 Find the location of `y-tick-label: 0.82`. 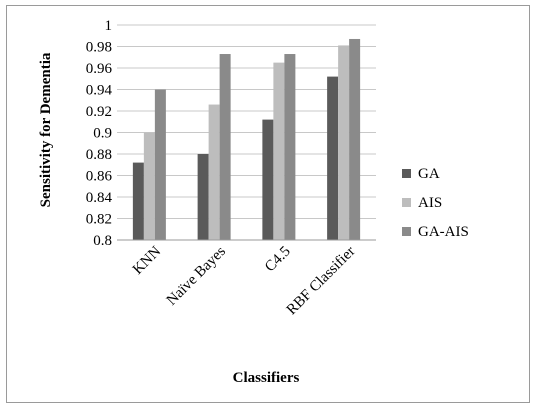

y-tick-label: 0.82 is located at coordinates (99, 220).